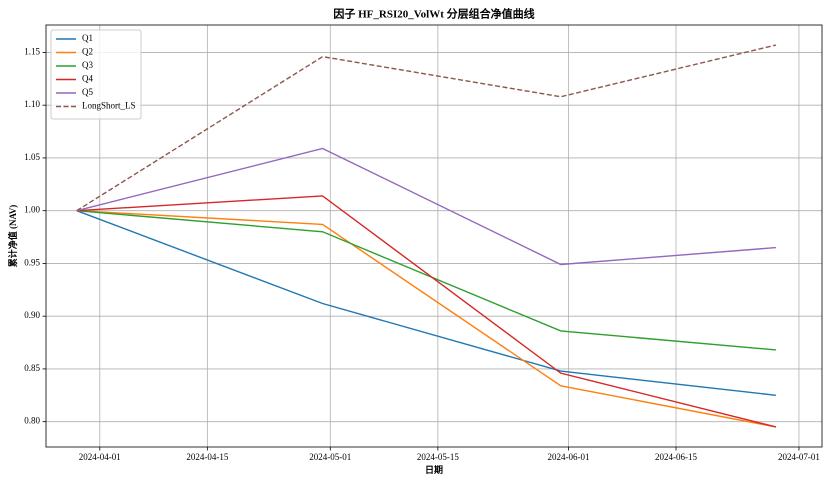 The width and height of the screenshot is (832, 486). Describe the element at coordinates (87, 52) in the screenshot. I see `legend-label: Q2` at that location.